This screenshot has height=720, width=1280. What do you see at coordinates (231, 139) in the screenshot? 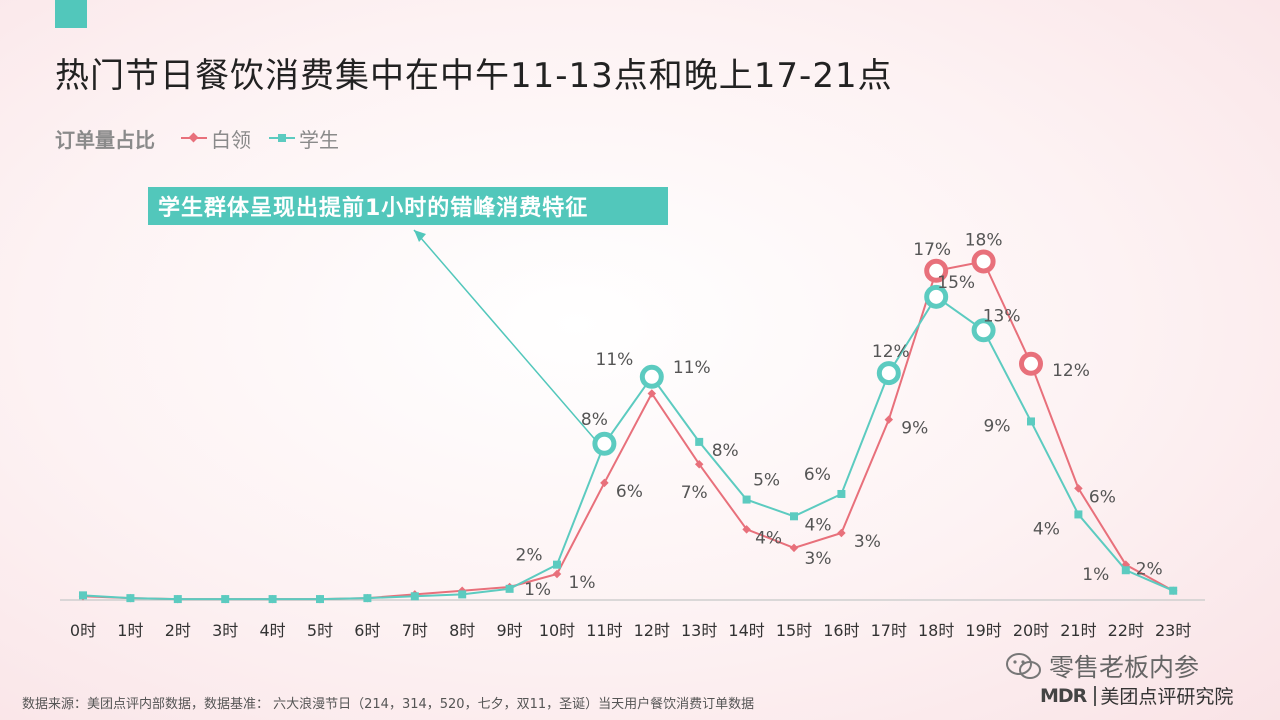
I see `legend-label-white-collar: 白领` at bounding box center [231, 139].